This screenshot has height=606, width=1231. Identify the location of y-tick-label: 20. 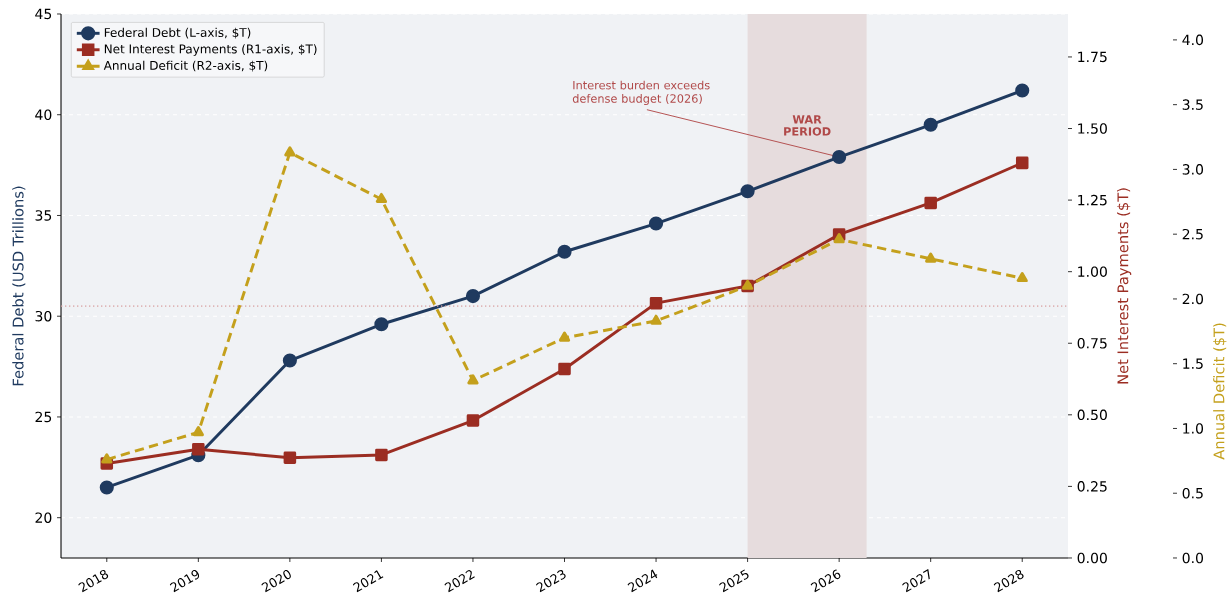
(43, 517).